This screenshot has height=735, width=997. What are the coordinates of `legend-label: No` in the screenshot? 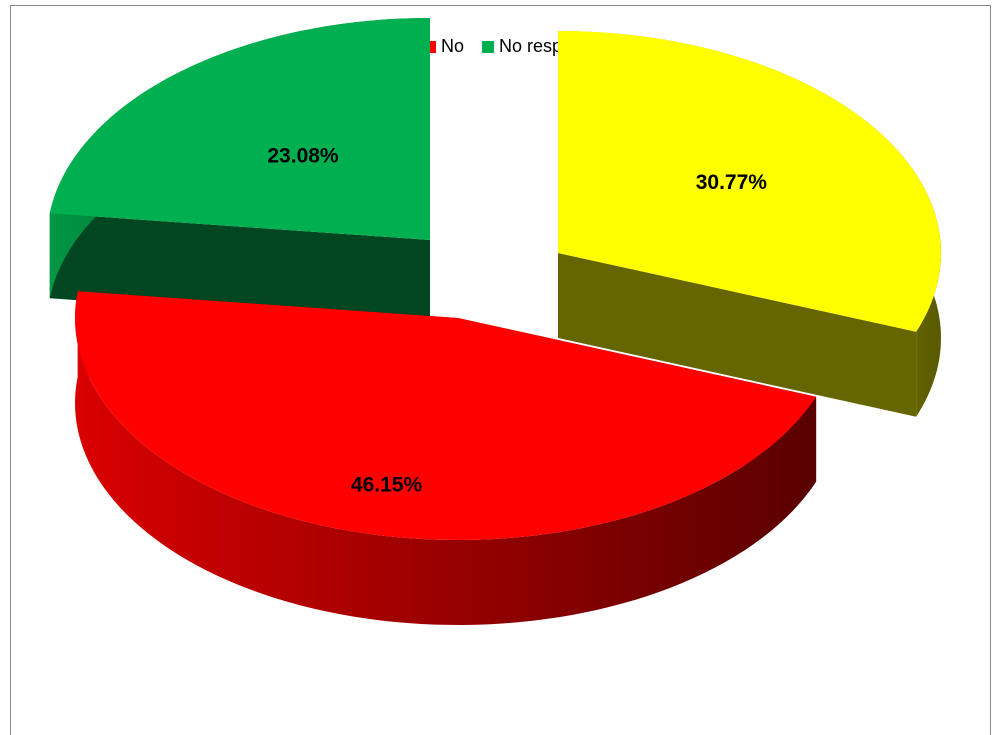 It's located at (452, 46).